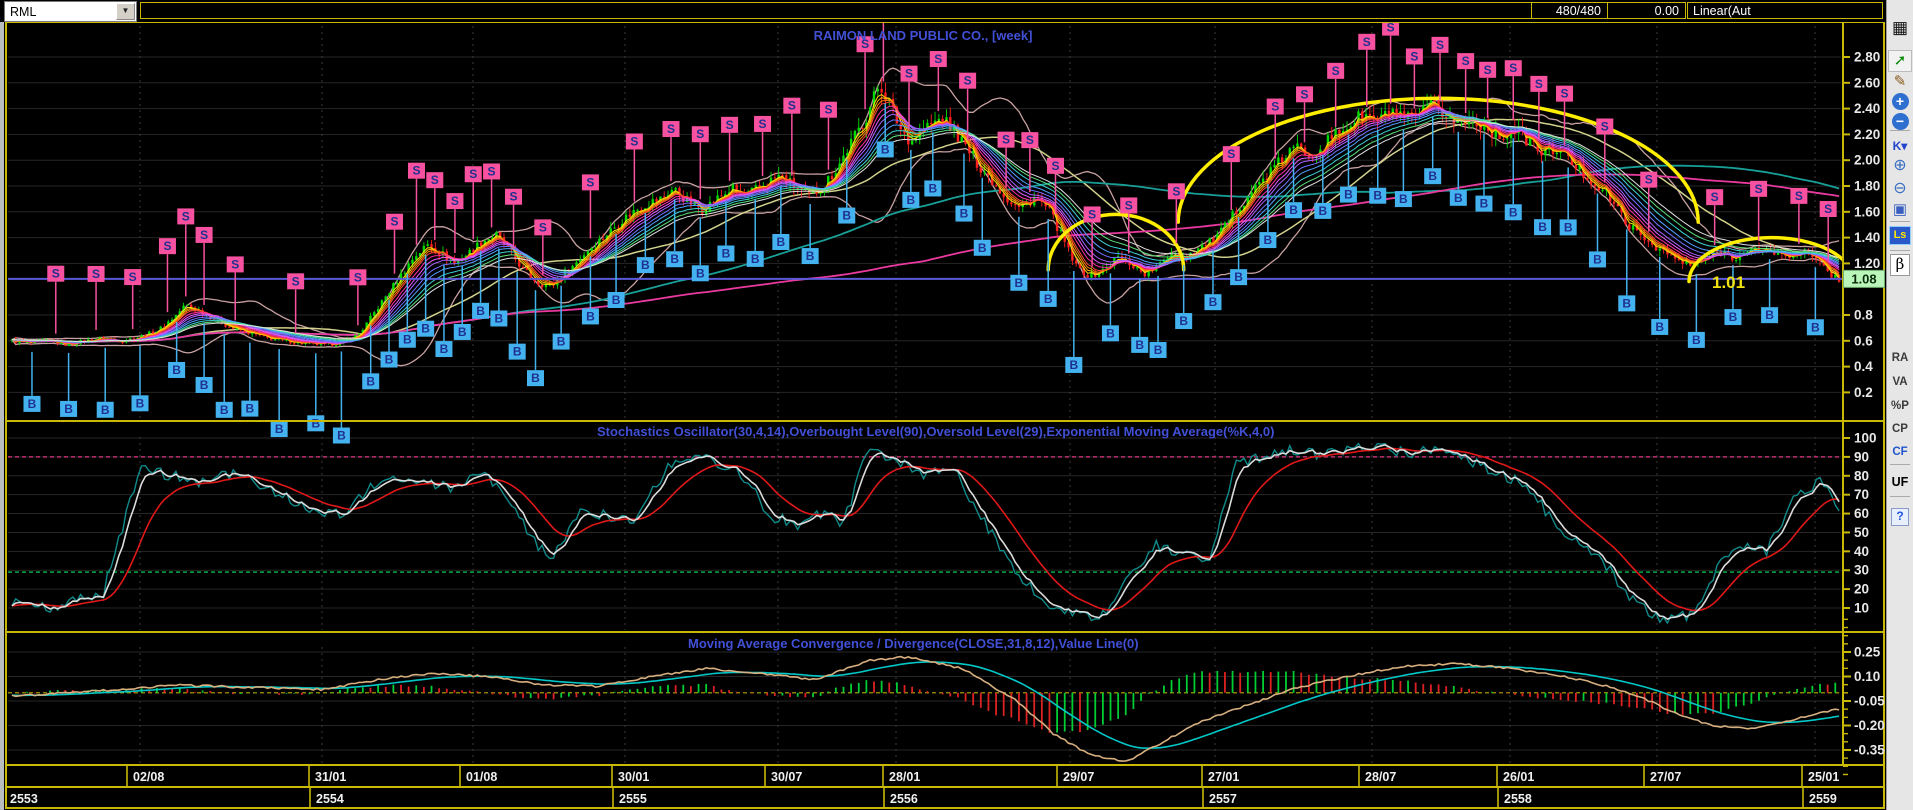 The image size is (1913, 810). I want to click on annotation-price-label: 1.01, so click(1729, 282).